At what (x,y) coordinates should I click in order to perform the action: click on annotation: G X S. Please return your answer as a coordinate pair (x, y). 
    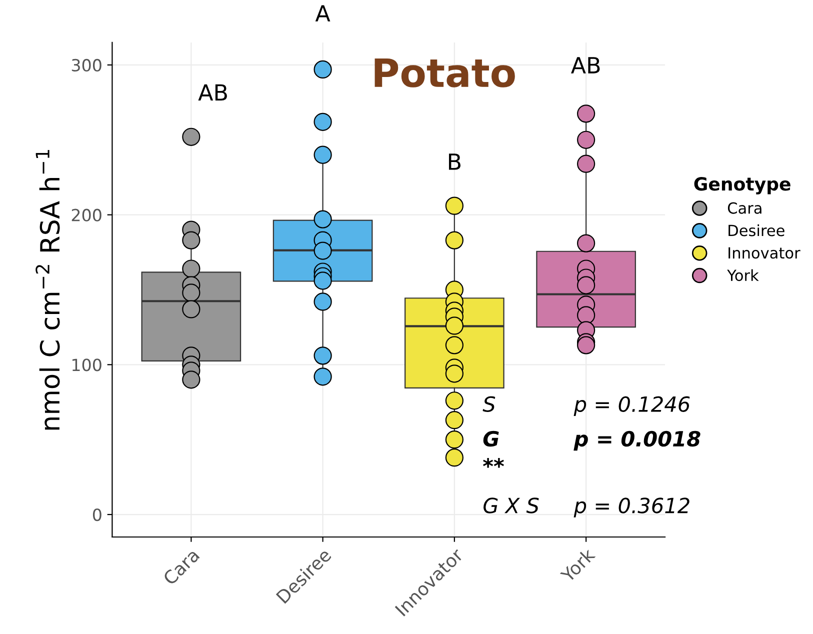
    Looking at the image, I should click on (511, 506).